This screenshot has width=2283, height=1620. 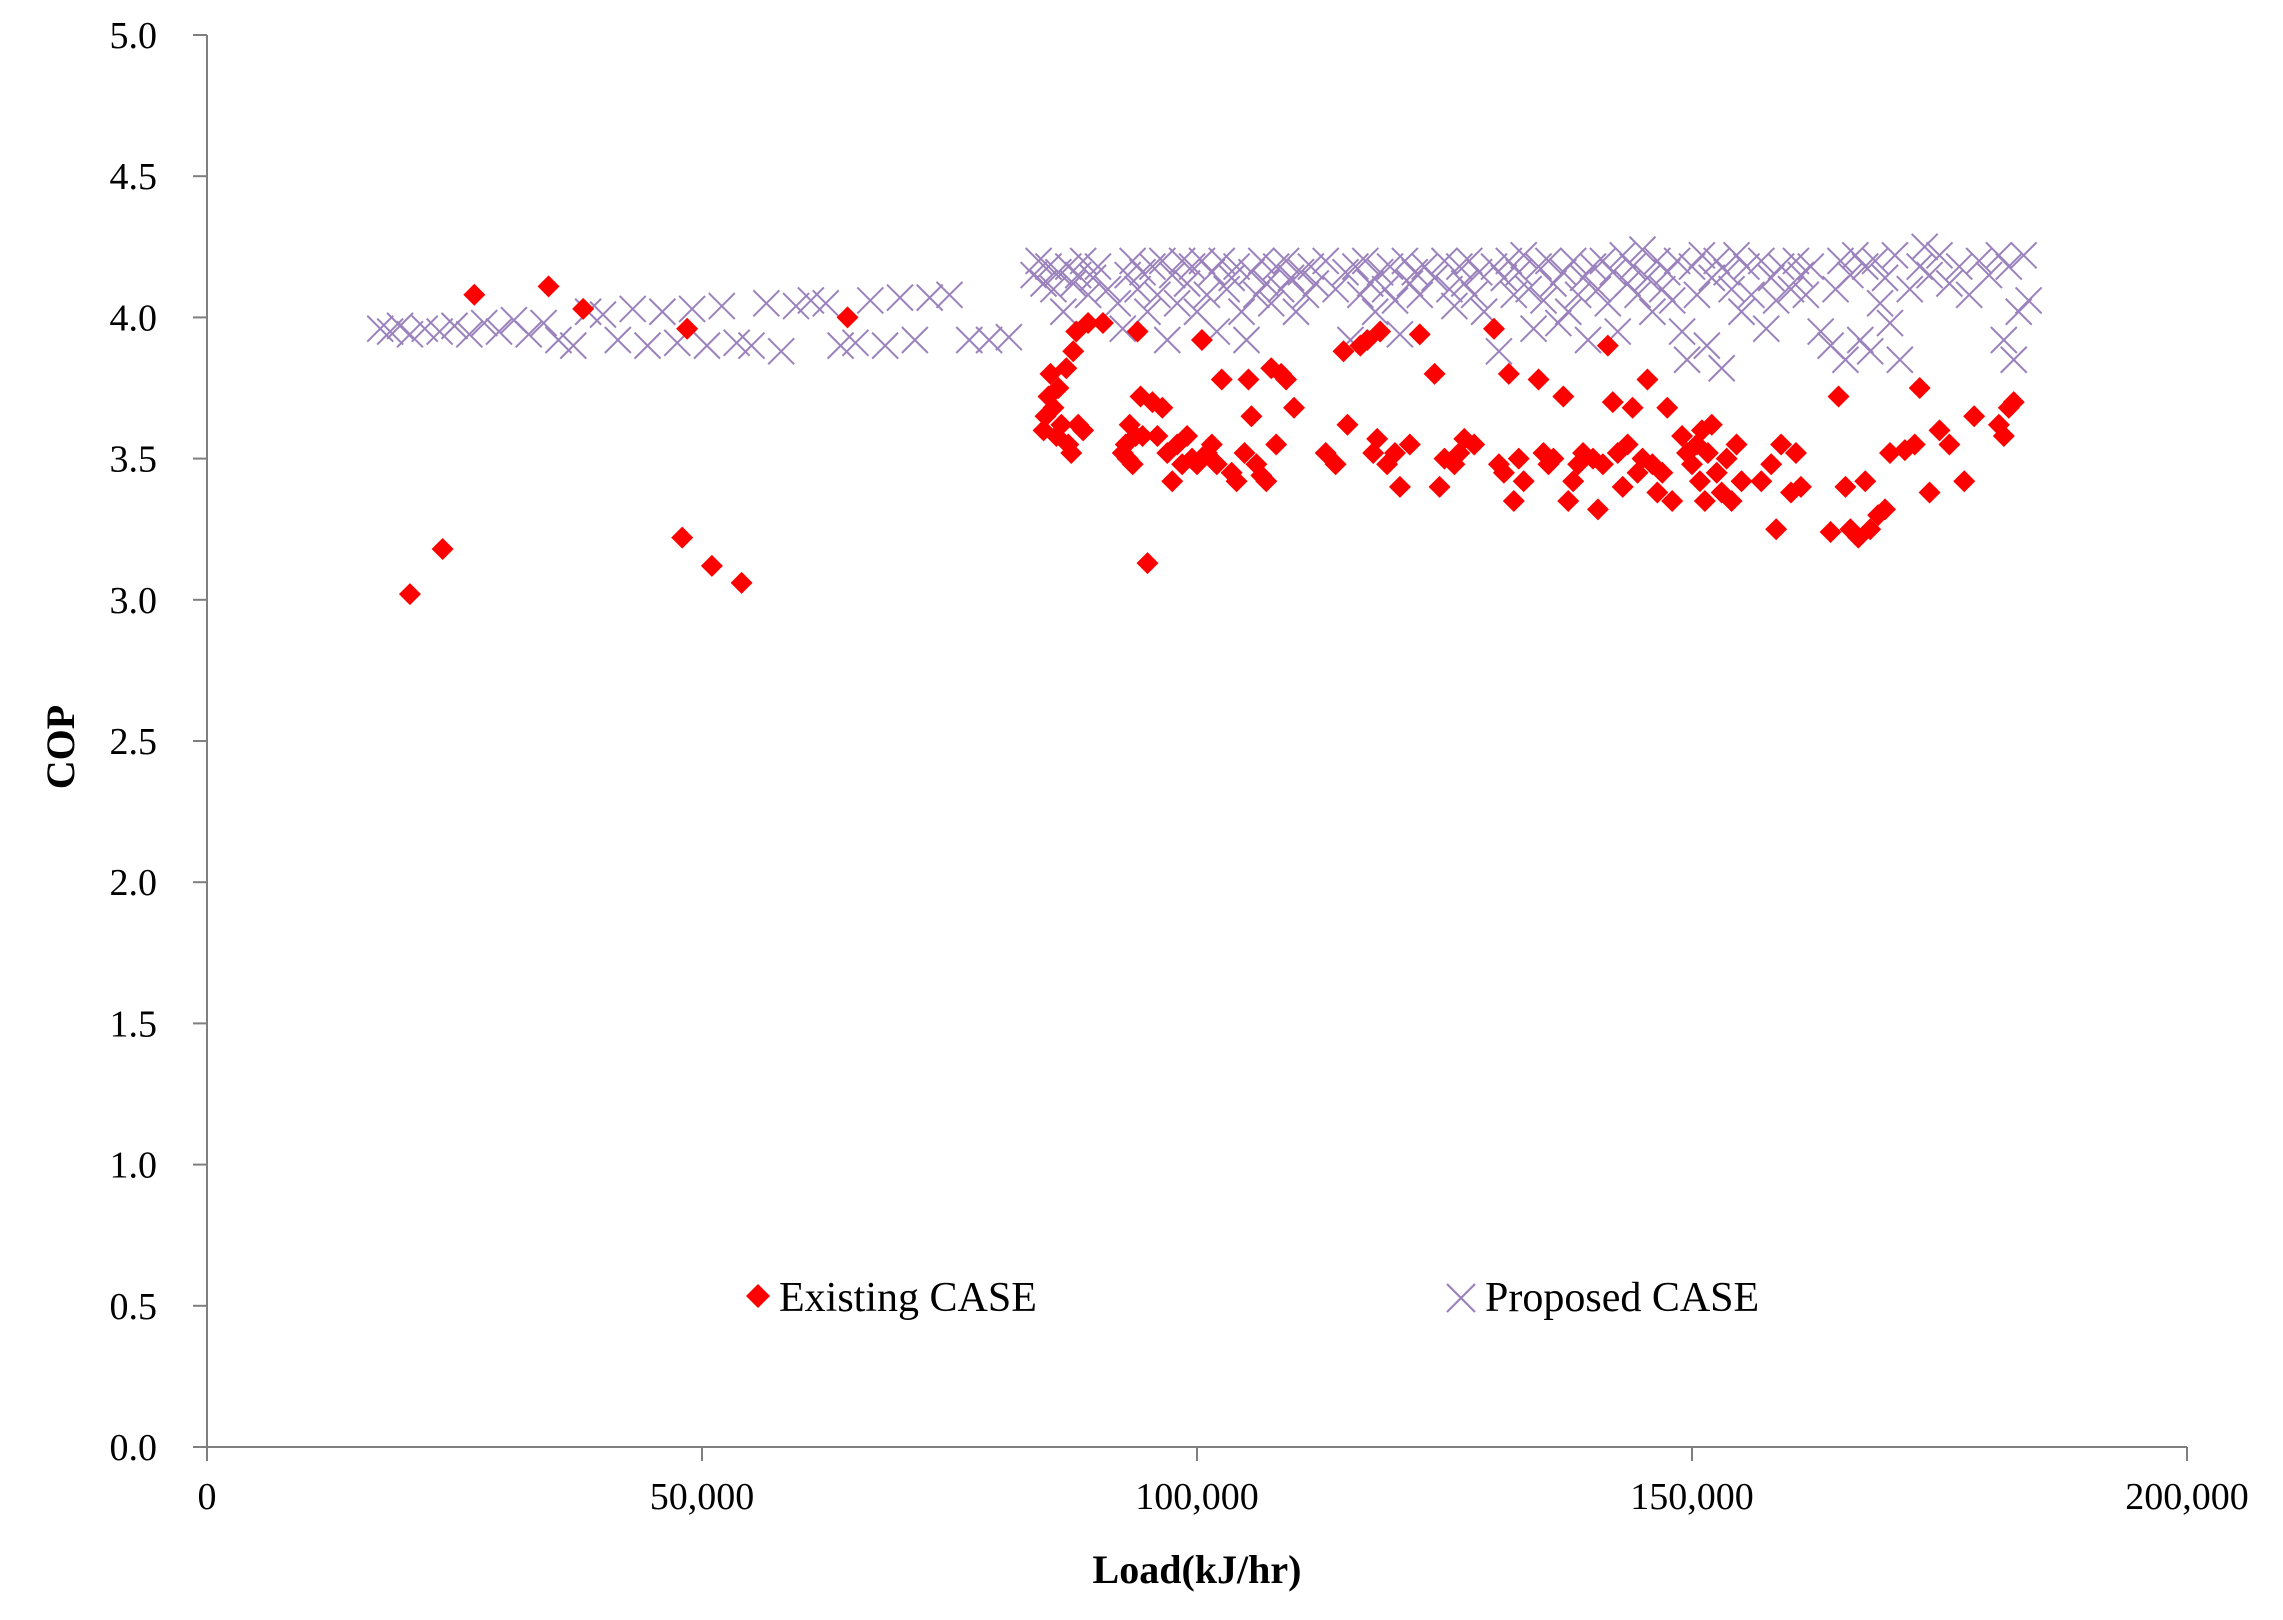 What do you see at coordinates (702, 1497) in the screenshot?
I see `x-tick-label: 50,000` at bounding box center [702, 1497].